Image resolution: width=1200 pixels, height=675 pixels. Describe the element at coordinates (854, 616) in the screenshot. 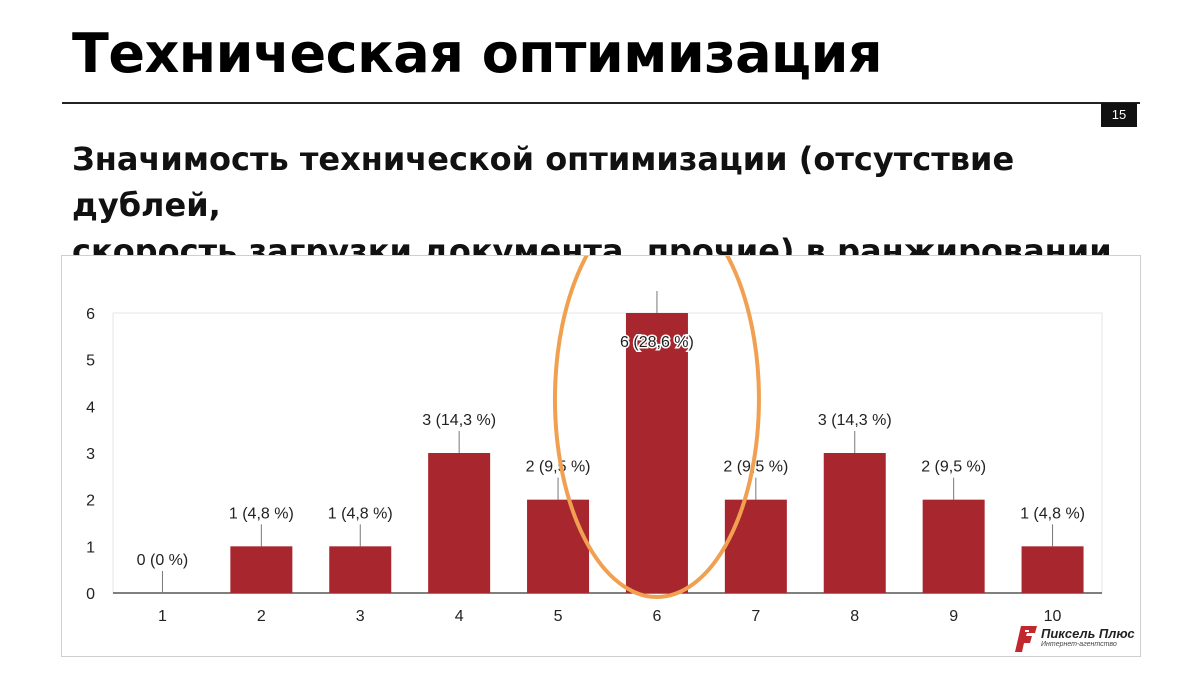

I see `x-tick-label: 8` at that location.